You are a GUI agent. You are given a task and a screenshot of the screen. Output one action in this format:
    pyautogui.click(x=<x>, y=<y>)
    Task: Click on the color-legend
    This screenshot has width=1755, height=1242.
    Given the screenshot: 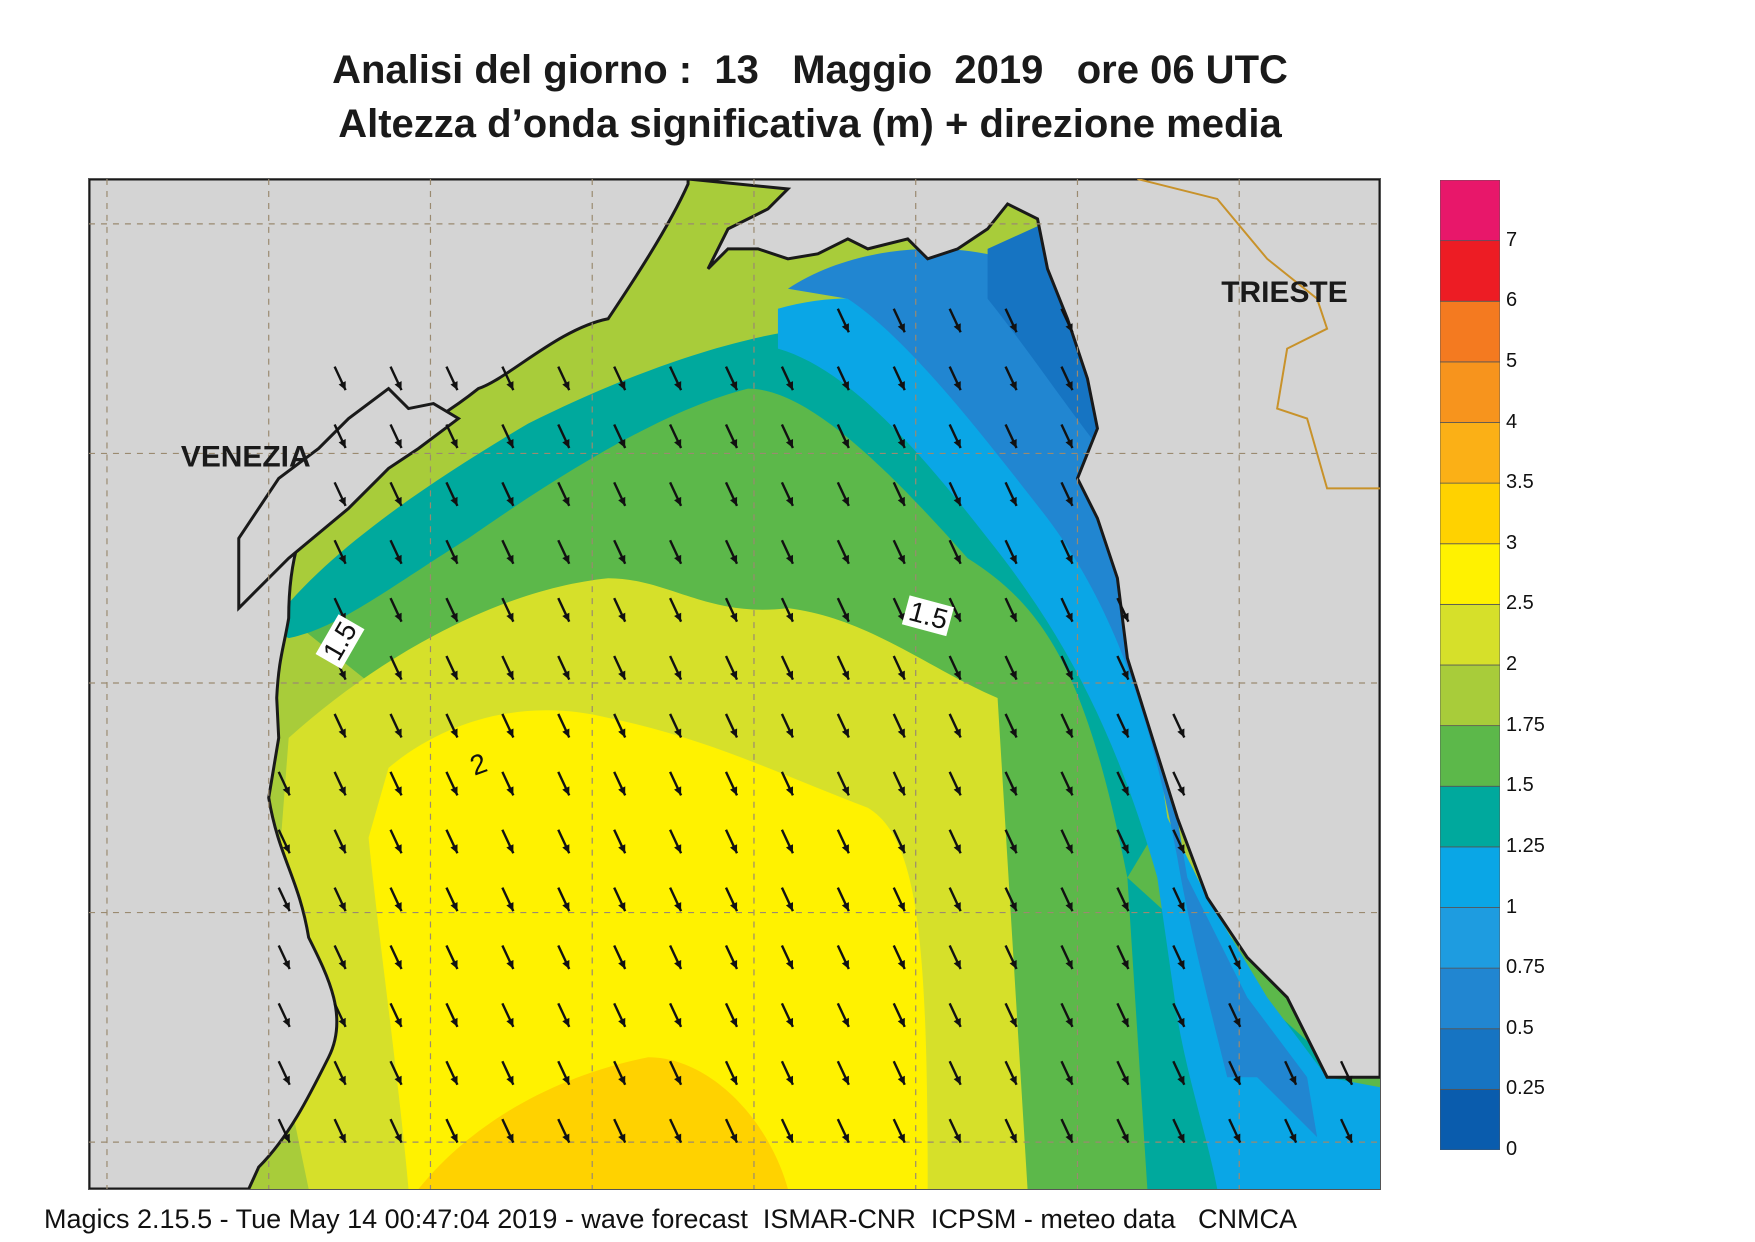 What is the action you would take?
    pyautogui.click(x=1470, y=665)
    